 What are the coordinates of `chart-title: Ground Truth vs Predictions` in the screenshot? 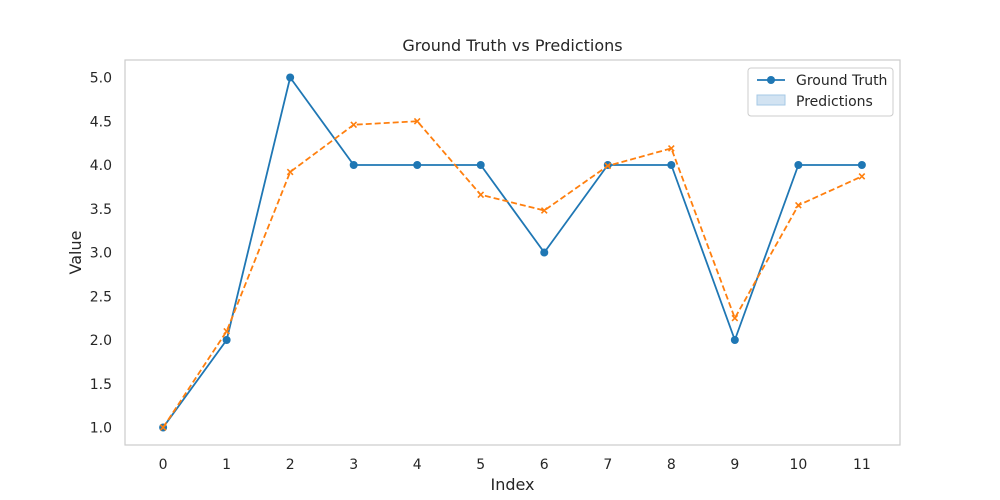 It's located at (512, 45).